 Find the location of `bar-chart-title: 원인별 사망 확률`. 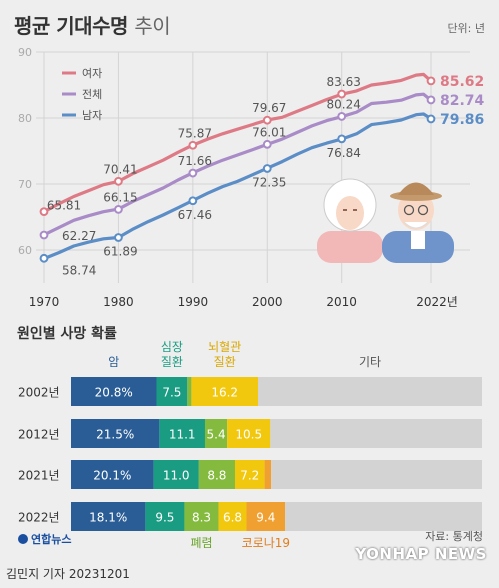

bar-chart-title: 원인별 사망 확률 is located at coordinates (67, 334).